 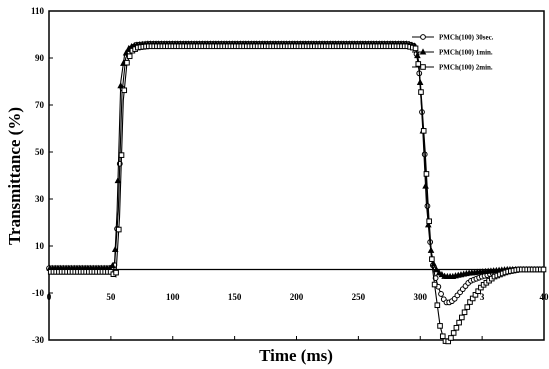 What do you see at coordinates (296, 355) in the screenshot?
I see `x-axis-label: Time (ms)` at bounding box center [296, 355].